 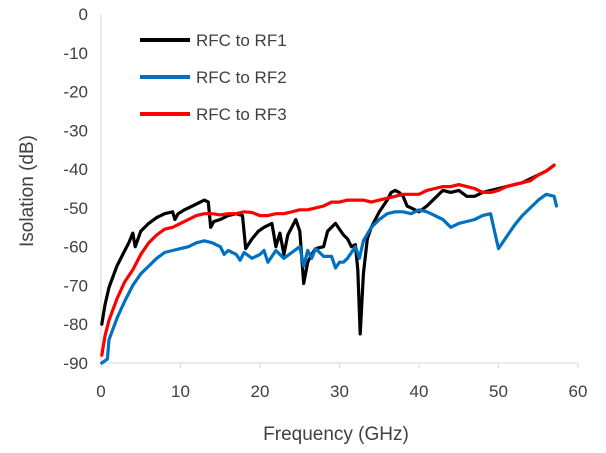 What do you see at coordinates (260, 391) in the screenshot?
I see `x-tick-label: 20` at bounding box center [260, 391].